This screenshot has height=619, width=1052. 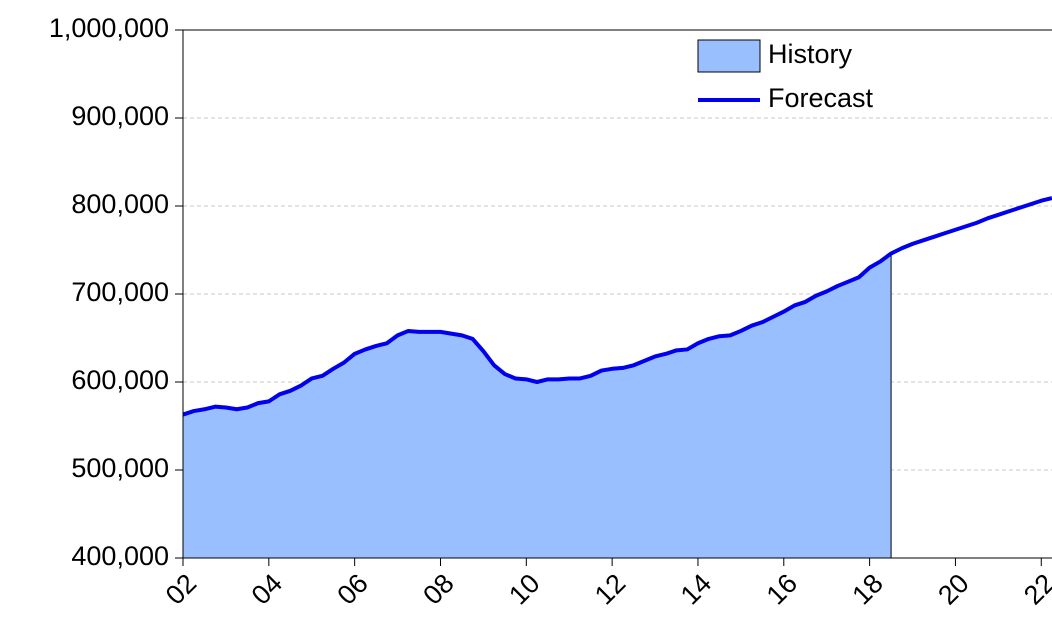 What do you see at coordinates (120, 204) in the screenshot?
I see `y-tick-label: 800,000` at bounding box center [120, 204].